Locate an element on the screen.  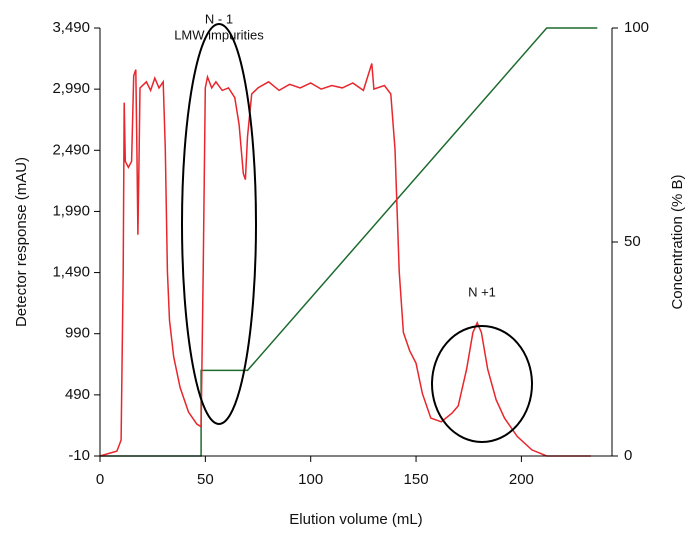
y-tick-label: 1,490 is located at coordinates (71, 272).